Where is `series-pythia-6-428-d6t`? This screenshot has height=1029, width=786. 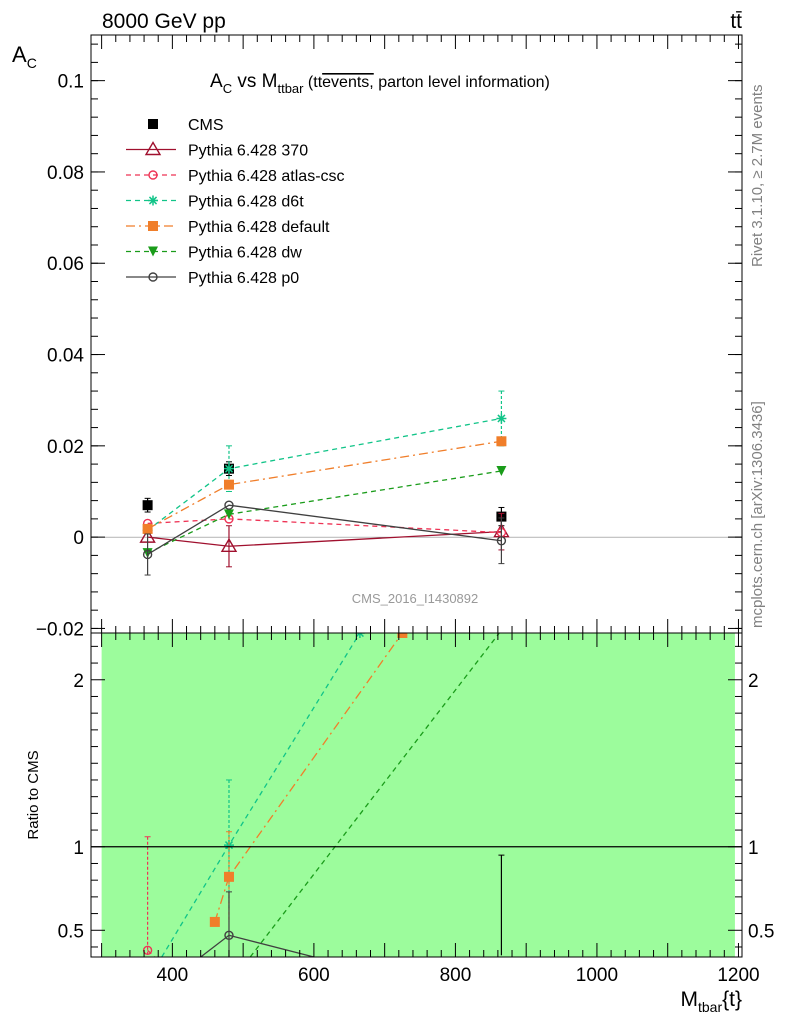 series-pythia-6-428-d6t is located at coordinates (324, 463).